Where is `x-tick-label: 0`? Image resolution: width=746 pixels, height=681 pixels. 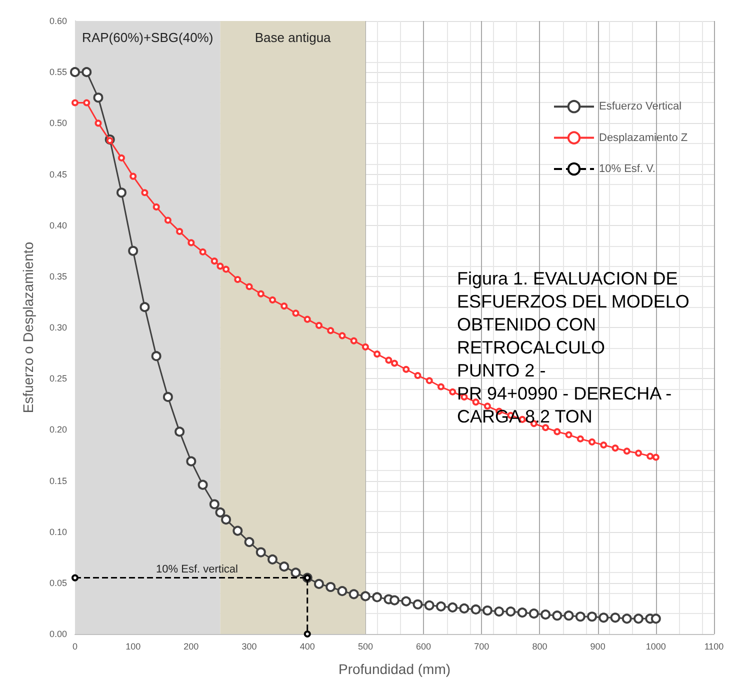 x-tick-label: 0 is located at coordinates (75, 647).